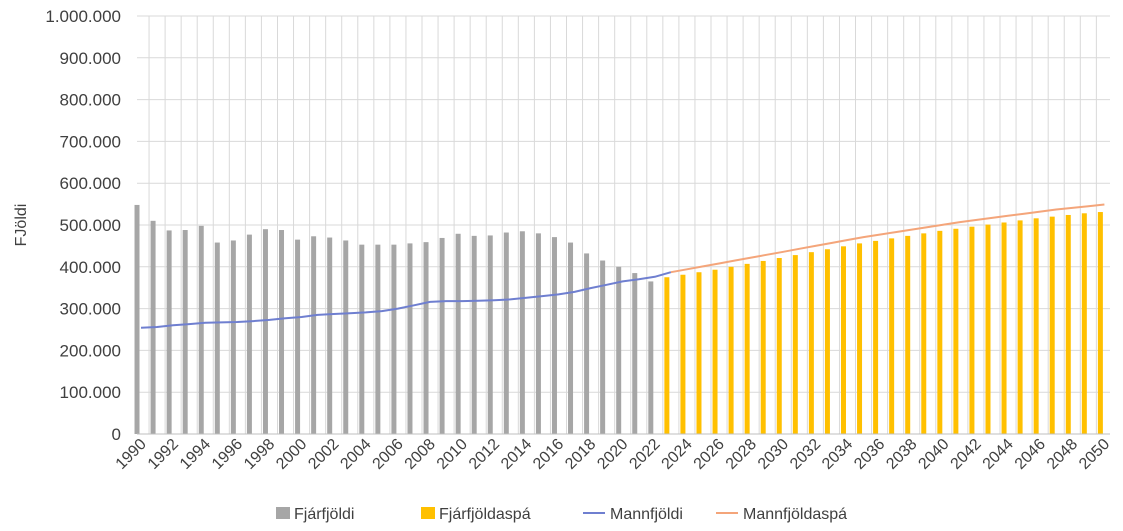 The image size is (1123, 531). Describe the element at coordinates (773, 454) in the screenshot. I see `x-tick-label: 2030` at that location.